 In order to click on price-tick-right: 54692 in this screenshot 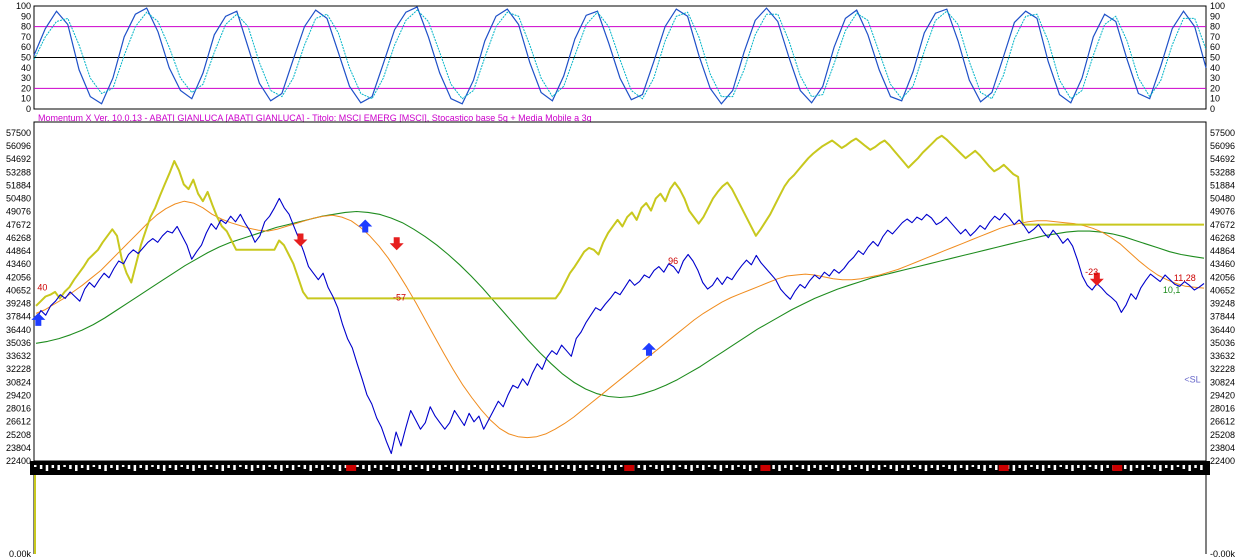, I will do `click(1222, 159)`.